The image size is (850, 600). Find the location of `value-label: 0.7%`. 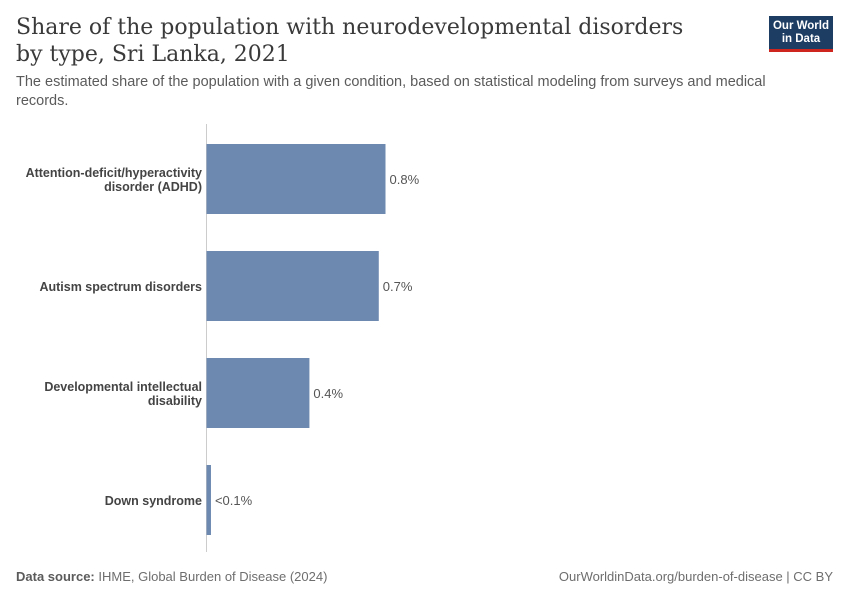

value-label: 0.7% is located at coordinates (398, 286).